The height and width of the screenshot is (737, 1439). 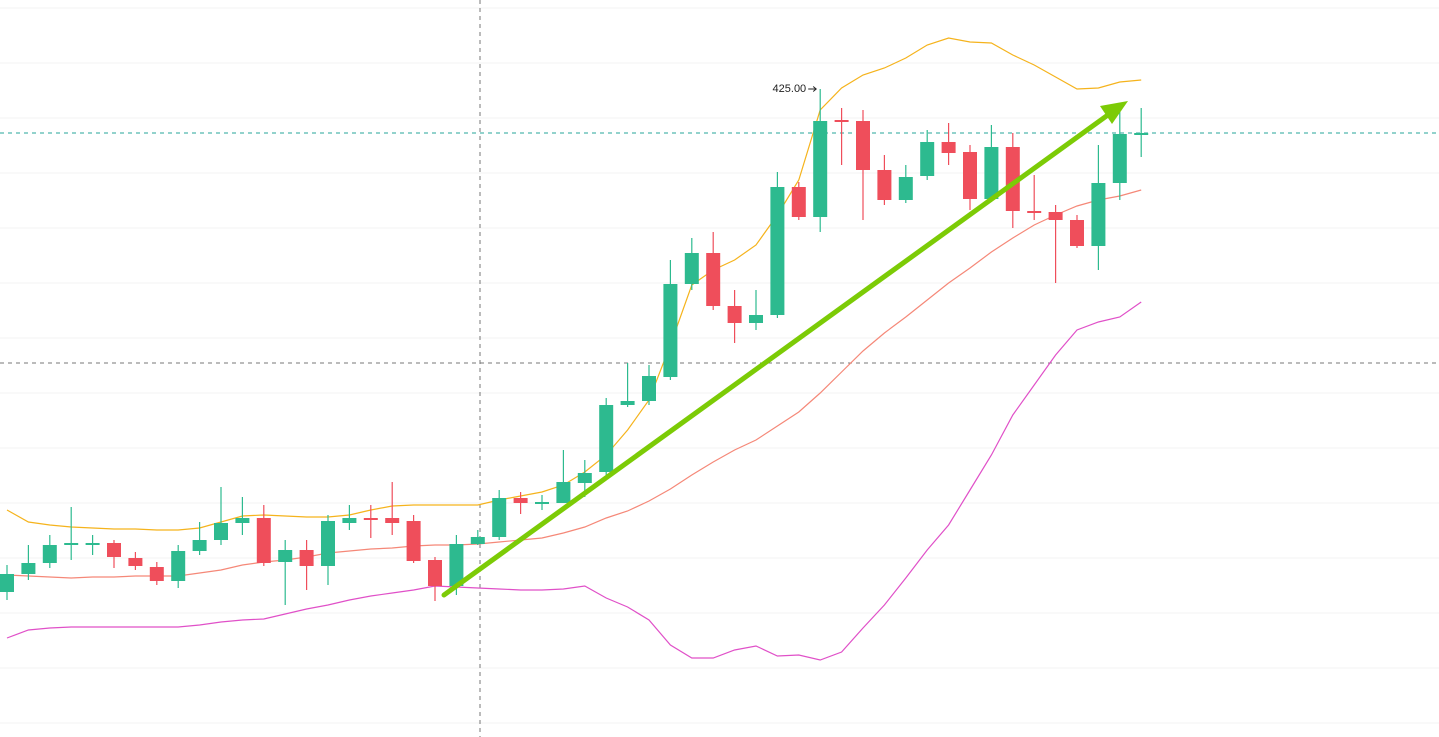 I want to click on annotation-label: 425.00, so click(x=790, y=89).